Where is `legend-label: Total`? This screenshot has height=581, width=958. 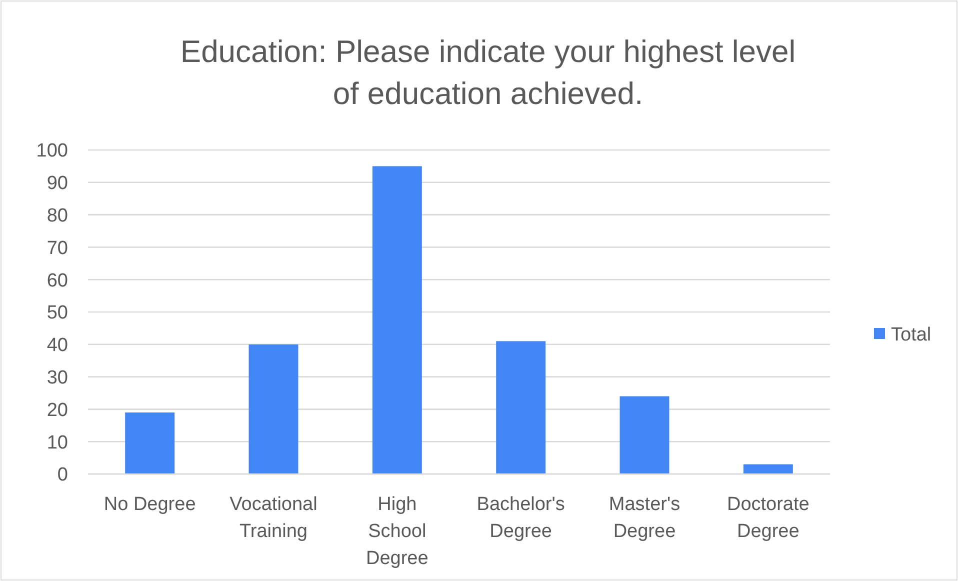 legend-label: Total is located at coordinates (911, 335).